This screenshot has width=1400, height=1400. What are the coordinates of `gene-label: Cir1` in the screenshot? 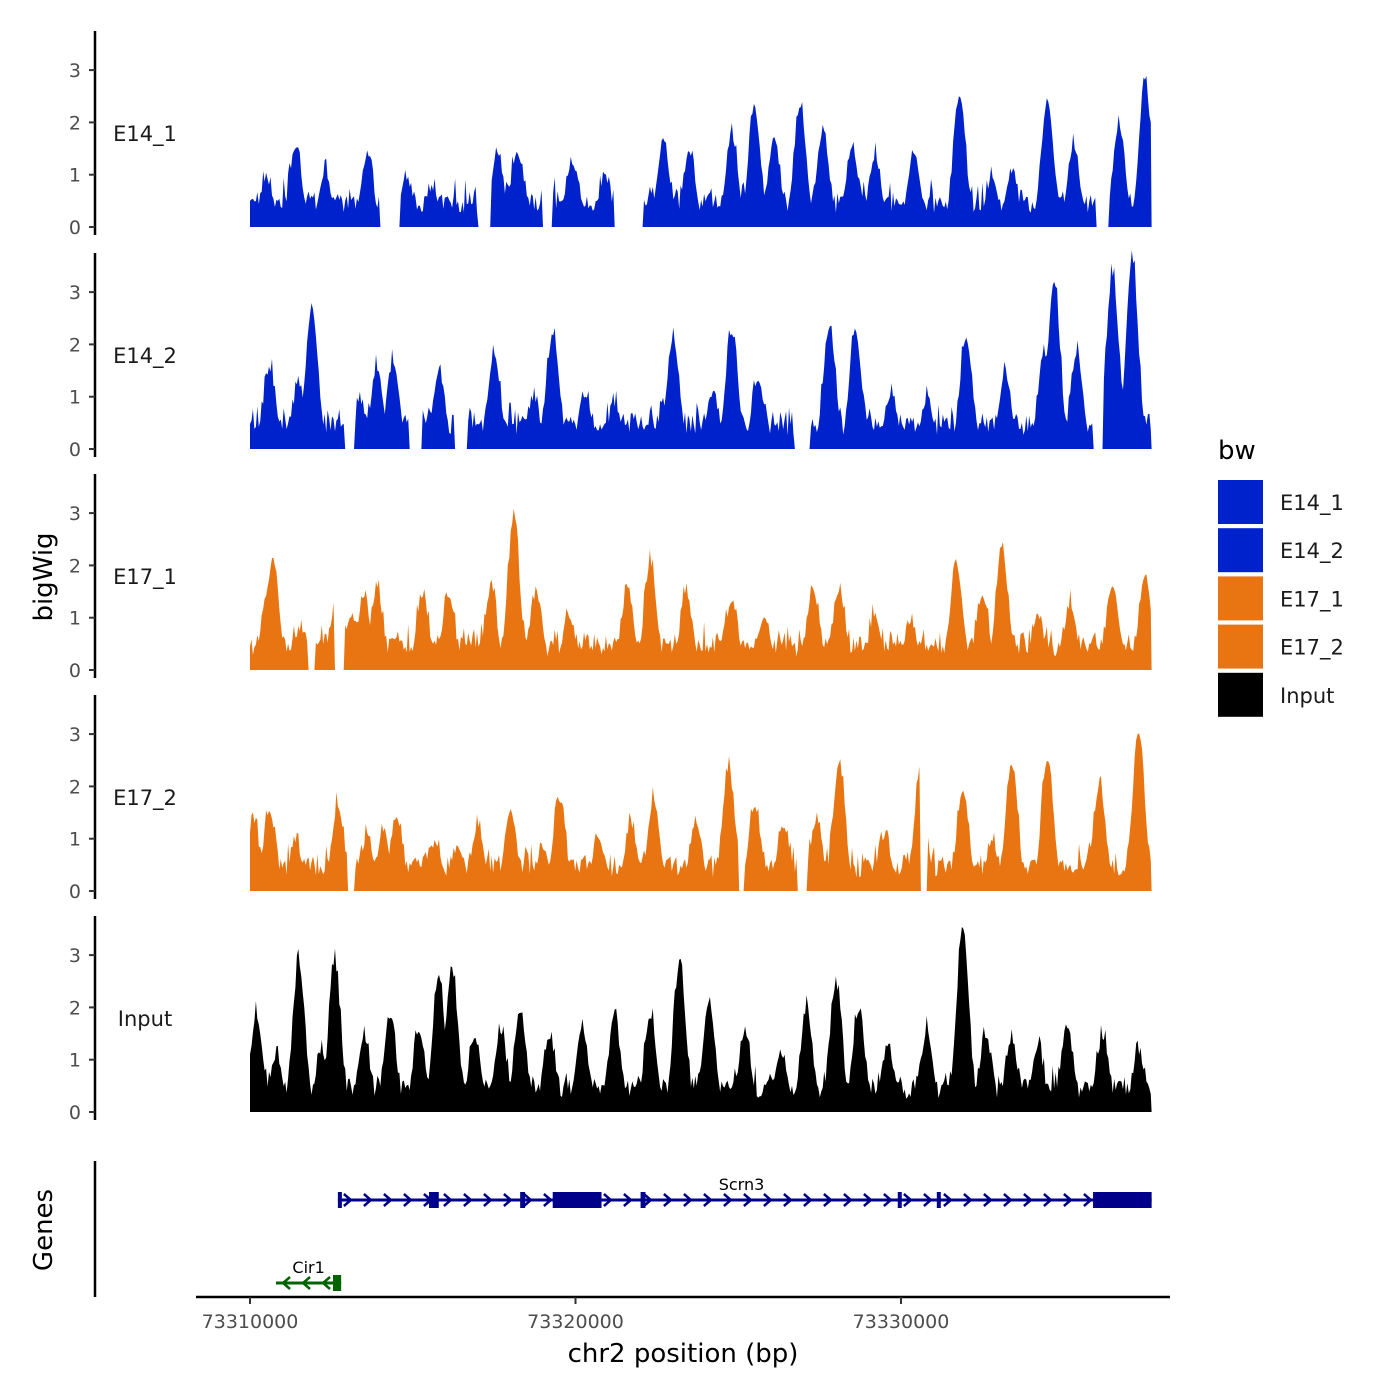 It's located at (308, 1267).